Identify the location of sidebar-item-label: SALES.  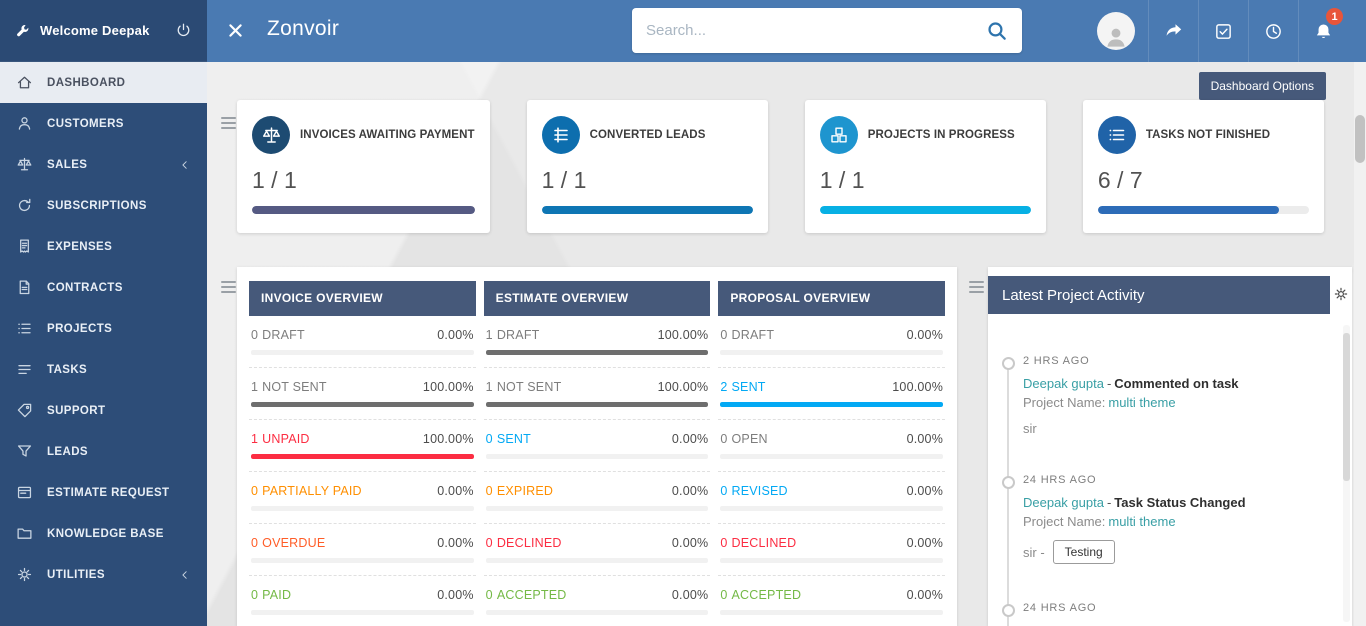
(67, 164).